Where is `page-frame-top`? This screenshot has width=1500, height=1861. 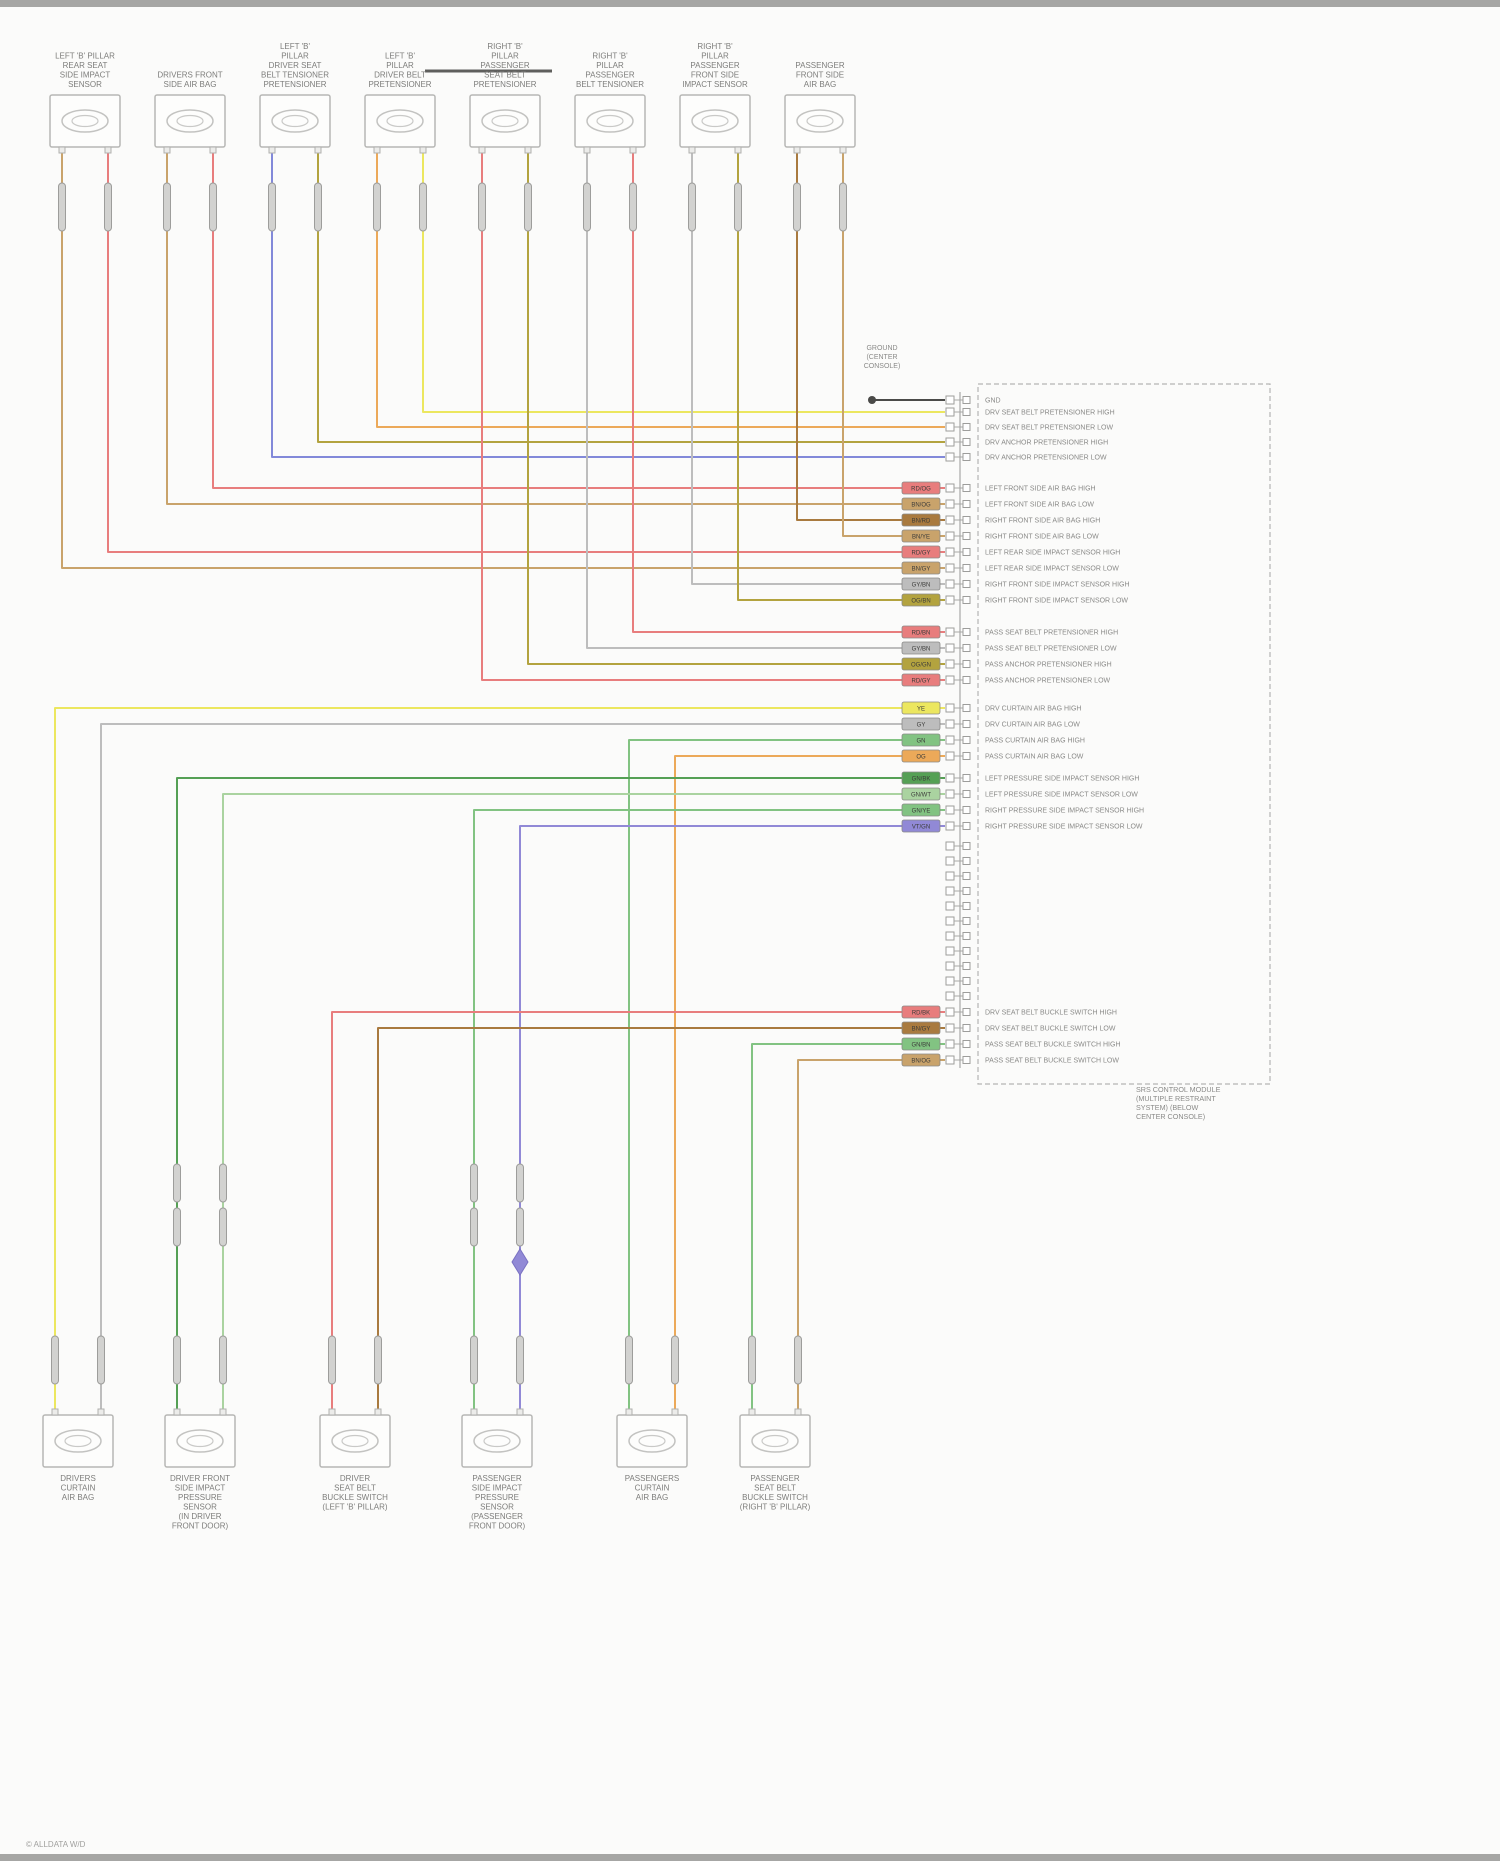
page-frame-top is located at coordinates (750, 3).